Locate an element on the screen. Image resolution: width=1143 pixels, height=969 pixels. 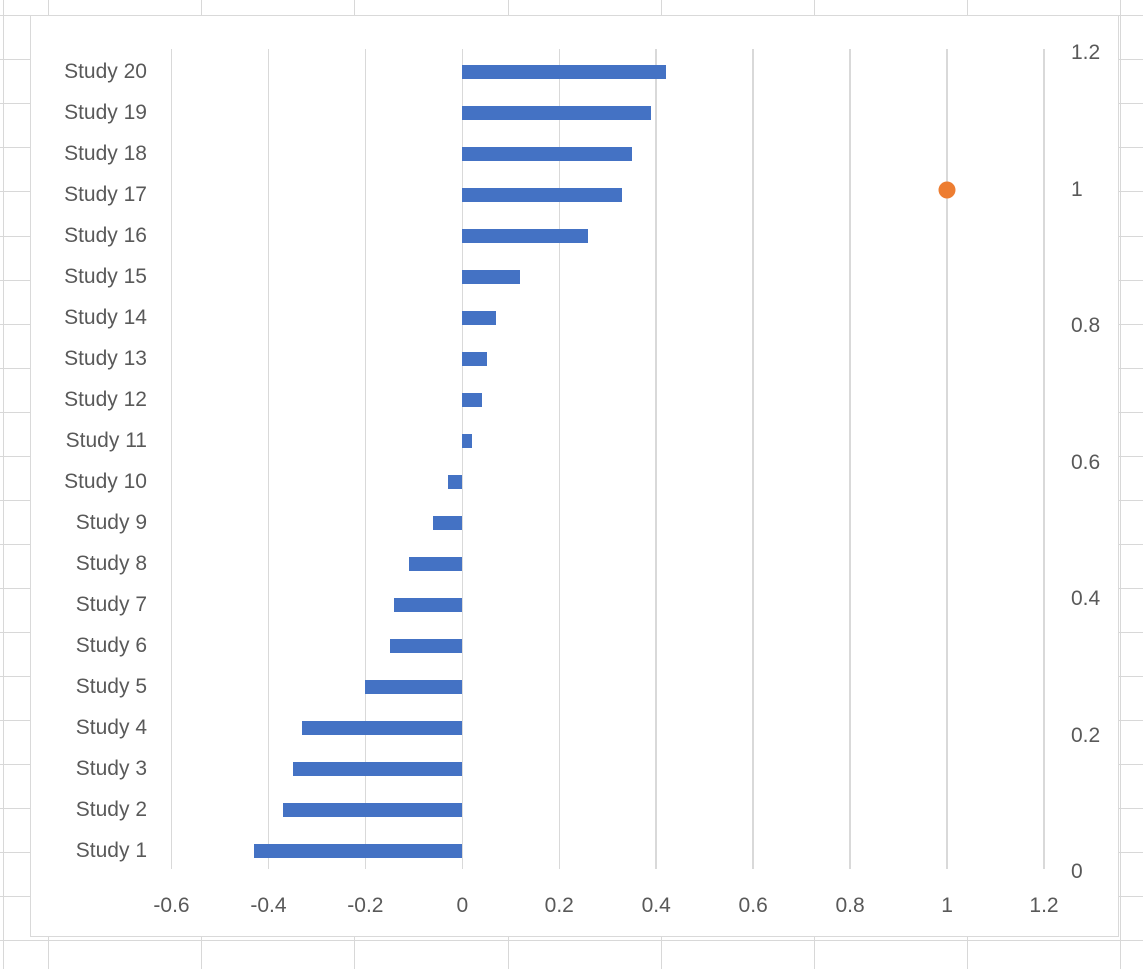
category-label: Study 9 is located at coordinates (111, 522).